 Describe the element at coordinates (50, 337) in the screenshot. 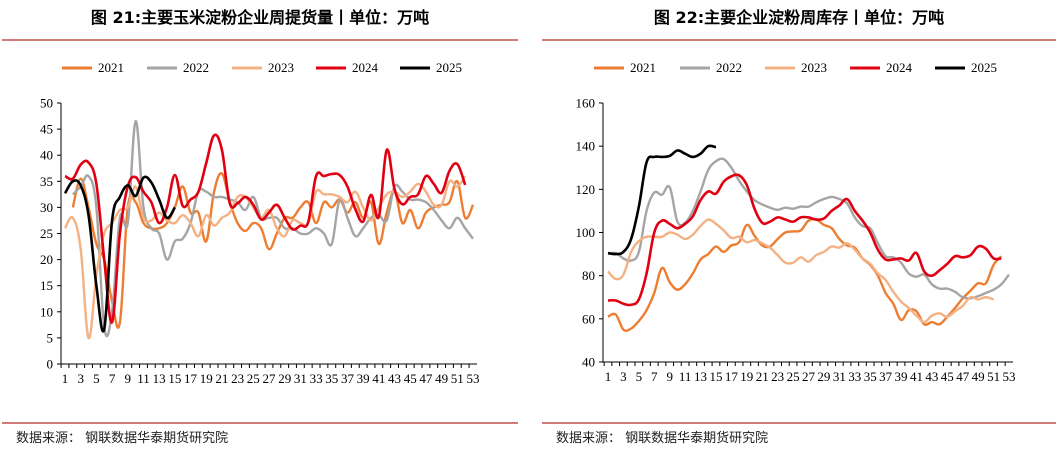

I see `y-tick-label: 5` at that location.